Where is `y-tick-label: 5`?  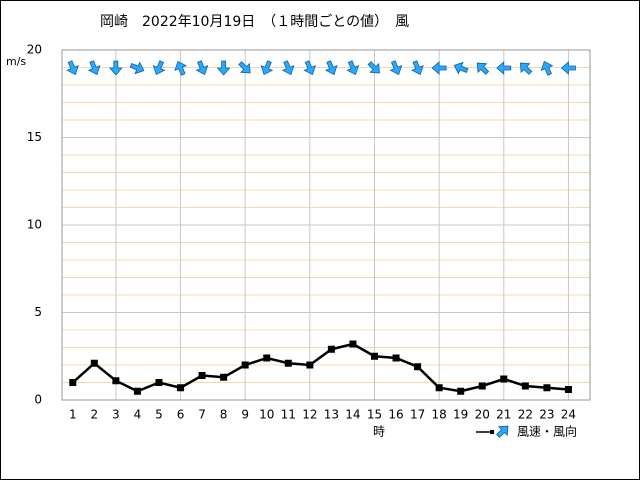
y-tick-label: 5 is located at coordinates (38, 312).